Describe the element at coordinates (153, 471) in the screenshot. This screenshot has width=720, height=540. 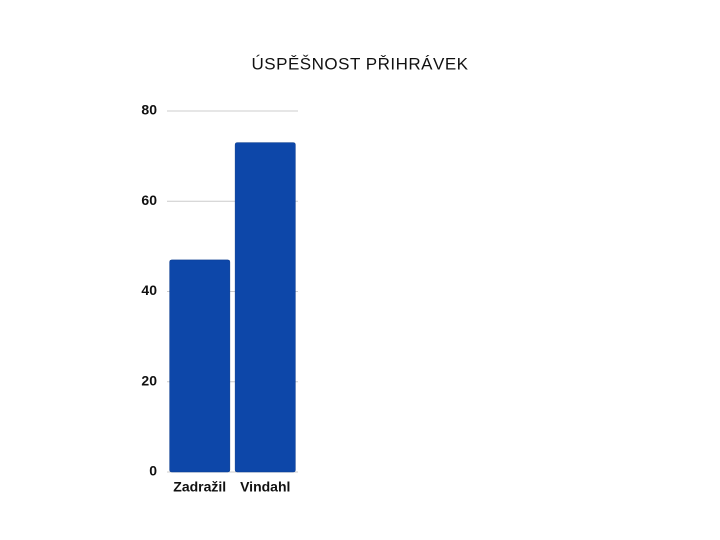
I see `y-tick-label: 0` at that location.